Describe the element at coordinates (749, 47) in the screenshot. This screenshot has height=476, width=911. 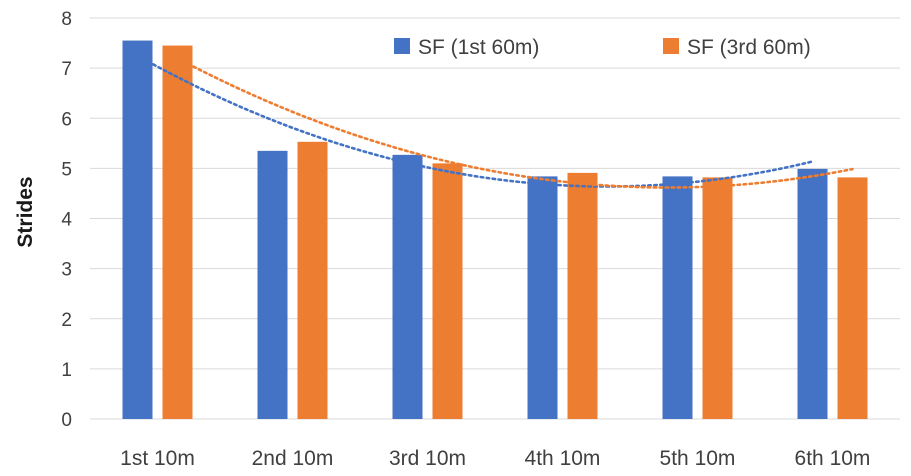
I see `legend-label-2: SF (3rd 60m)` at that location.